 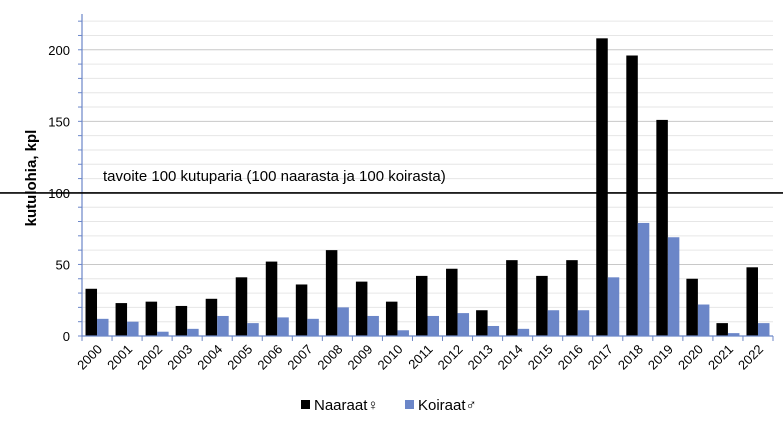 I want to click on bar-naaraat-2007, so click(x=301, y=310).